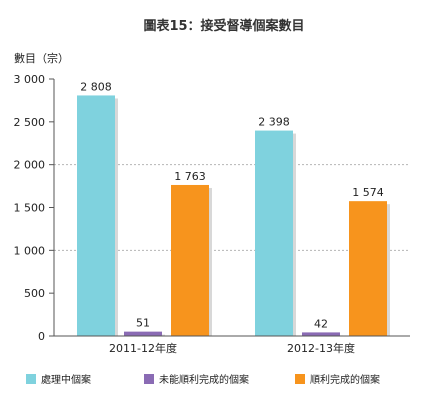  What do you see at coordinates (321, 348) in the screenshot?
I see `x-category-label: 2012-13年度` at bounding box center [321, 348].